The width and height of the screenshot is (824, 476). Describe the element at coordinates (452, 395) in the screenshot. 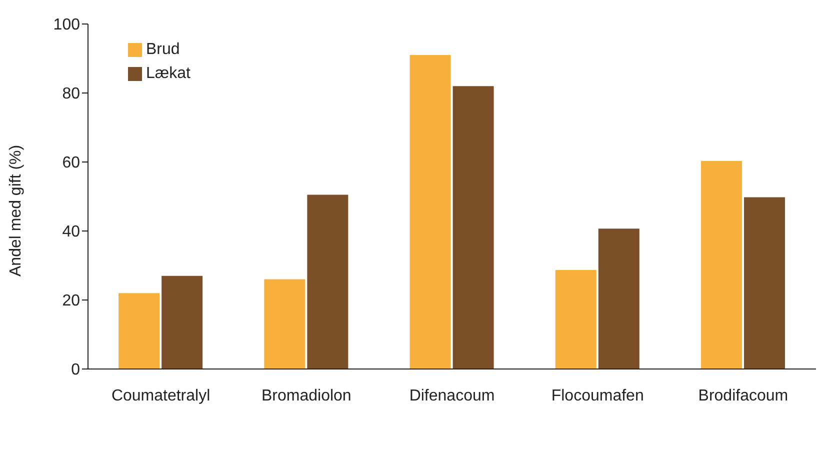

I see `x-tick-label: Difenacoum` at that location.